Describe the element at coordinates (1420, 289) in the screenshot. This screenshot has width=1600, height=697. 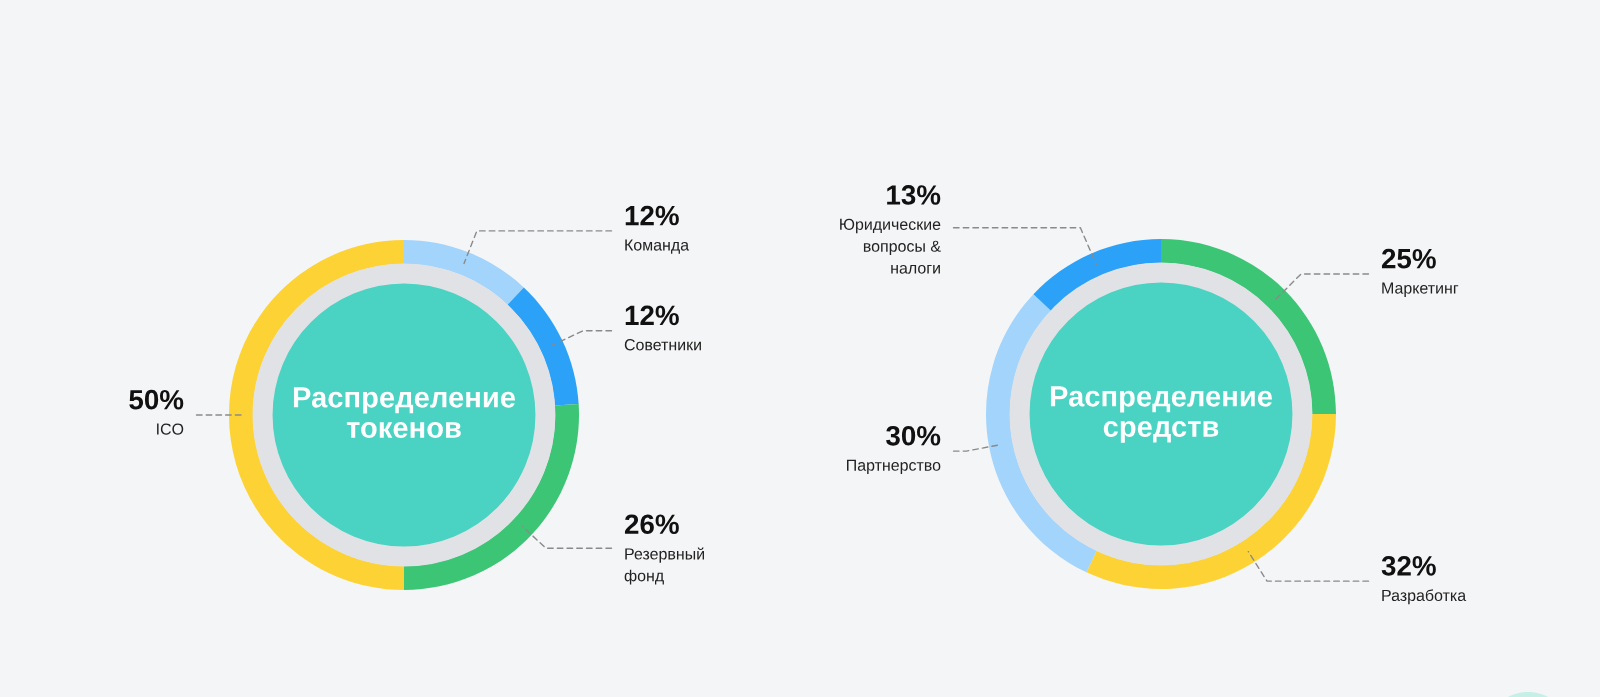
I see `slice-label: Маркетинг` at that location.